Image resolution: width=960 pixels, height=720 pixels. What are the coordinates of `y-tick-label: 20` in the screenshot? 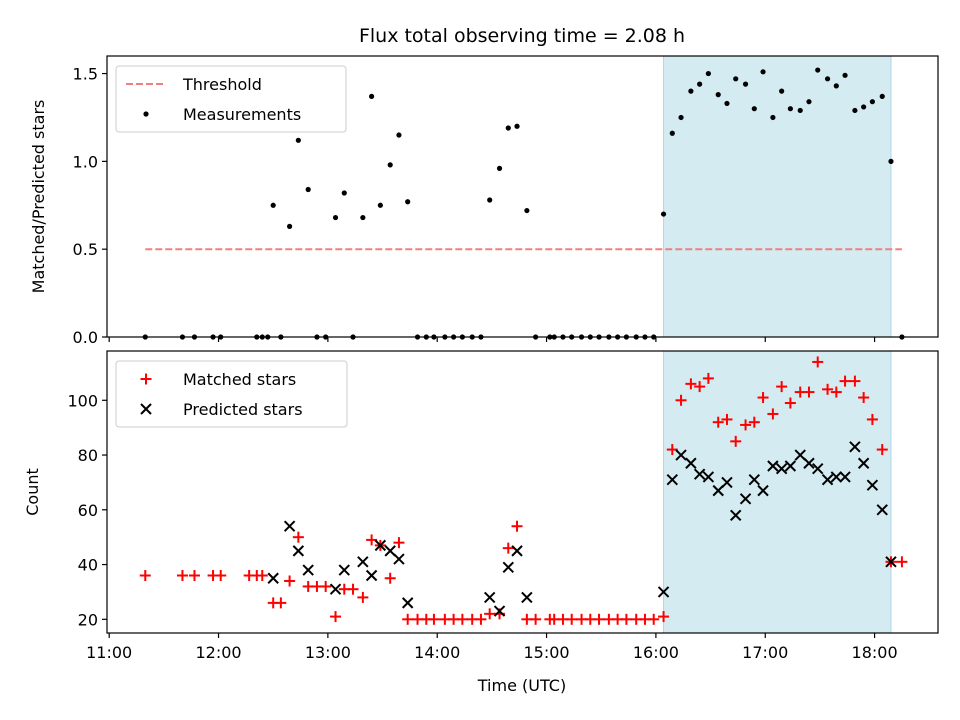 It's located at (88, 619).